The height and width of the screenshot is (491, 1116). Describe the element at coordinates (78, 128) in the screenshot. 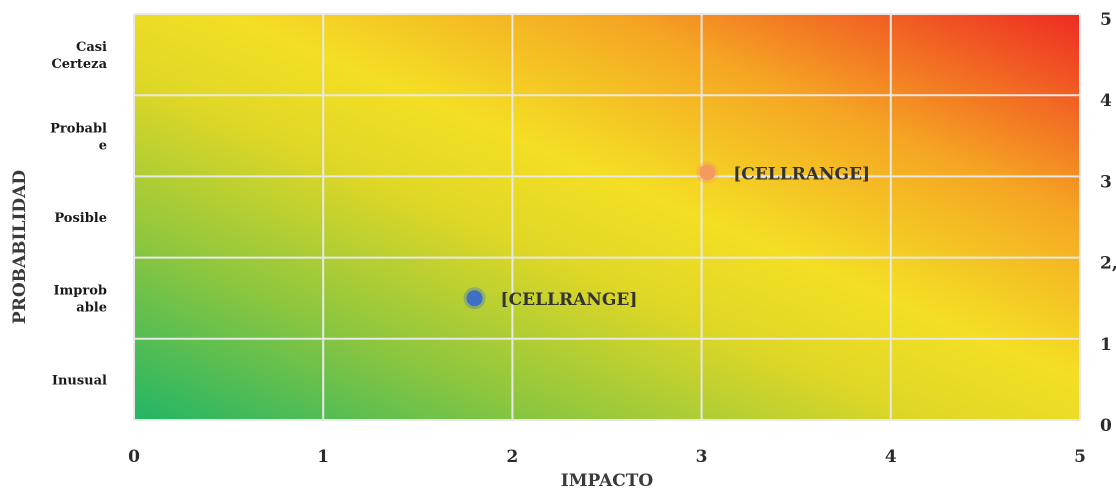

I see `y-category-label: Probabl` at that location.